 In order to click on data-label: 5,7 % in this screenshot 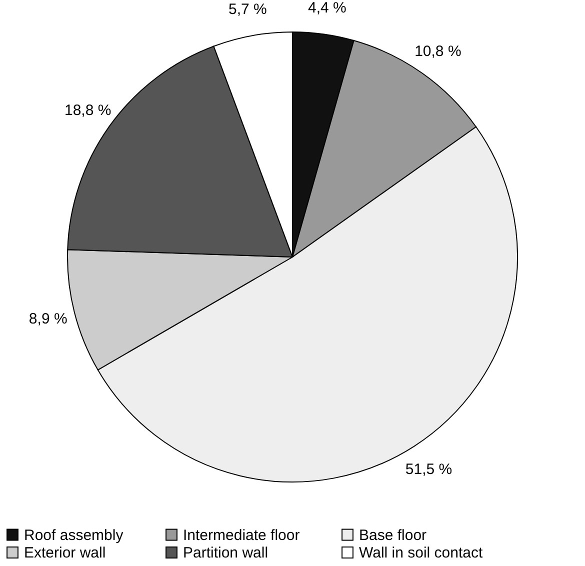, I will do `click(247, 9)`.